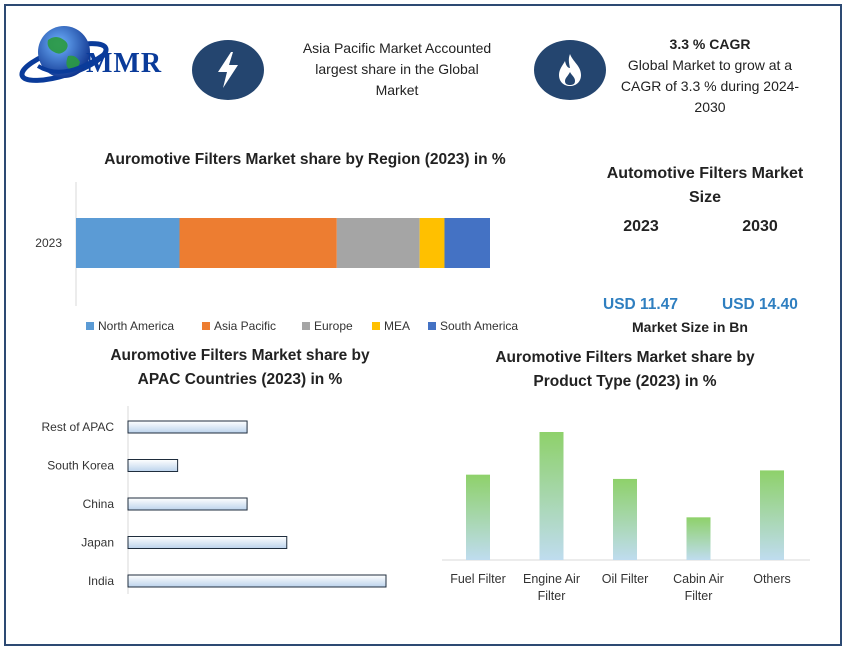  I want to click on flame-icon, so click(570, 70).